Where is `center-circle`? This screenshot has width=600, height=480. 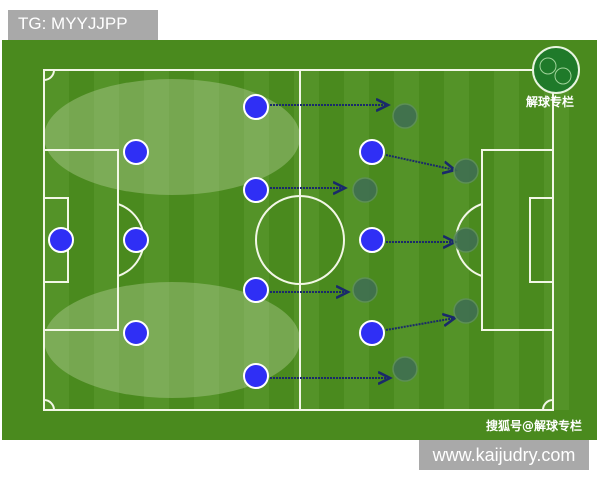
center-circle is located at coordinates (300, 240).